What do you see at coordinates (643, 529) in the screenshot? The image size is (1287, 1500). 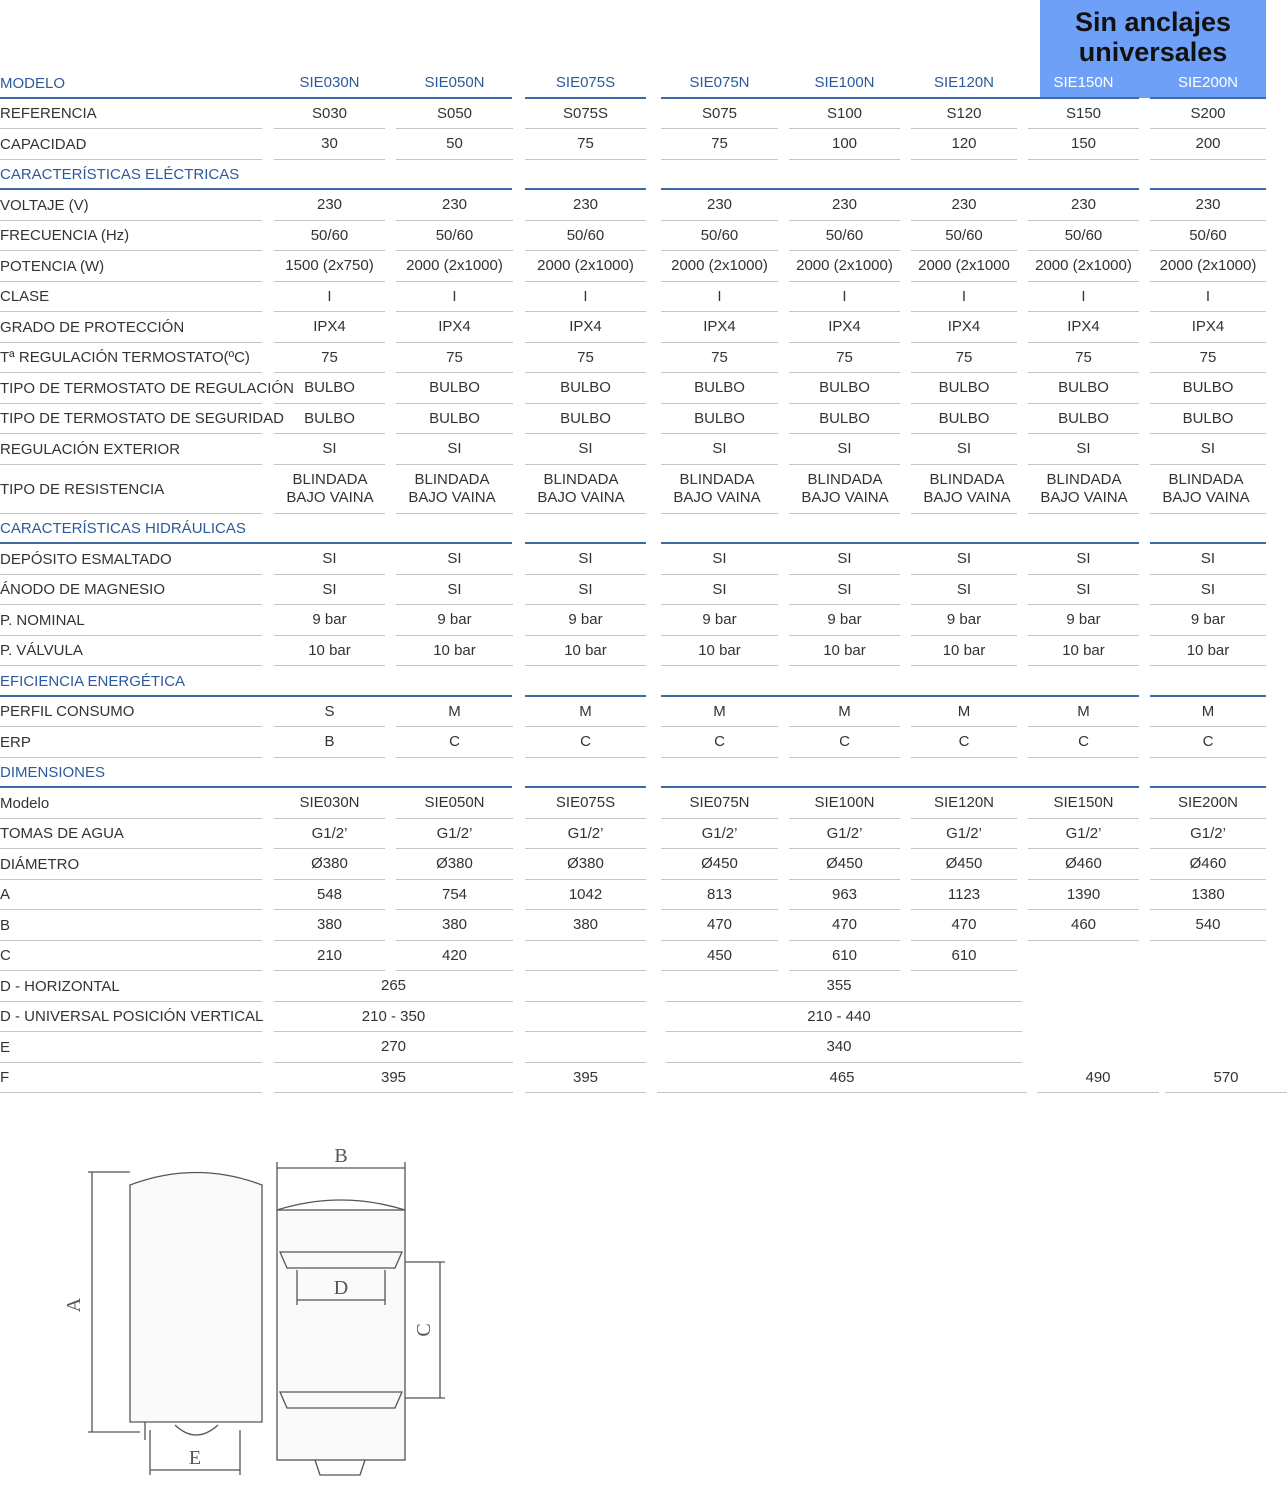 I see `section-row: CARACTERÍSTICAS HIDRÁULICAS` at bounding box center [643, 529].